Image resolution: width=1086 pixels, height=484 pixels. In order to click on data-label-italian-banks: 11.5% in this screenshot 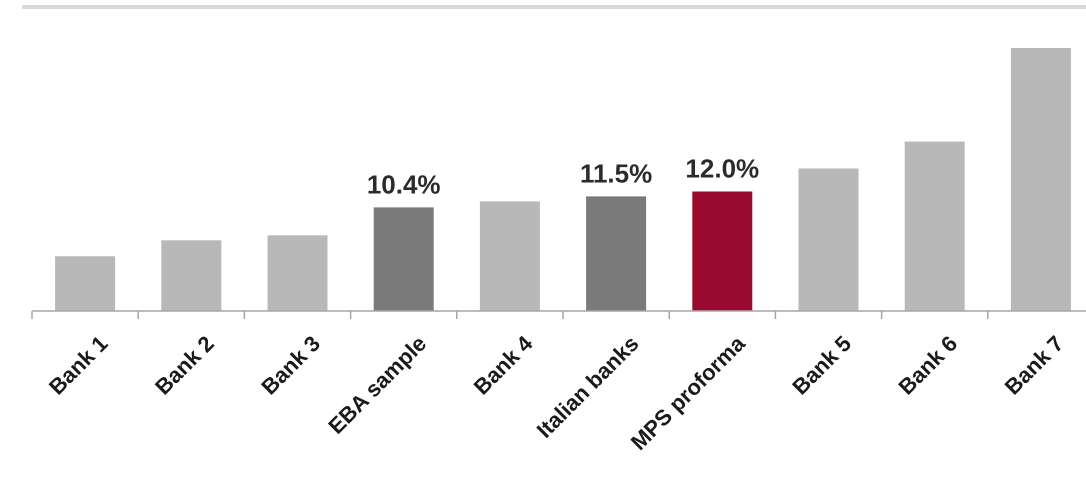, I will do `click(616, 173)`.